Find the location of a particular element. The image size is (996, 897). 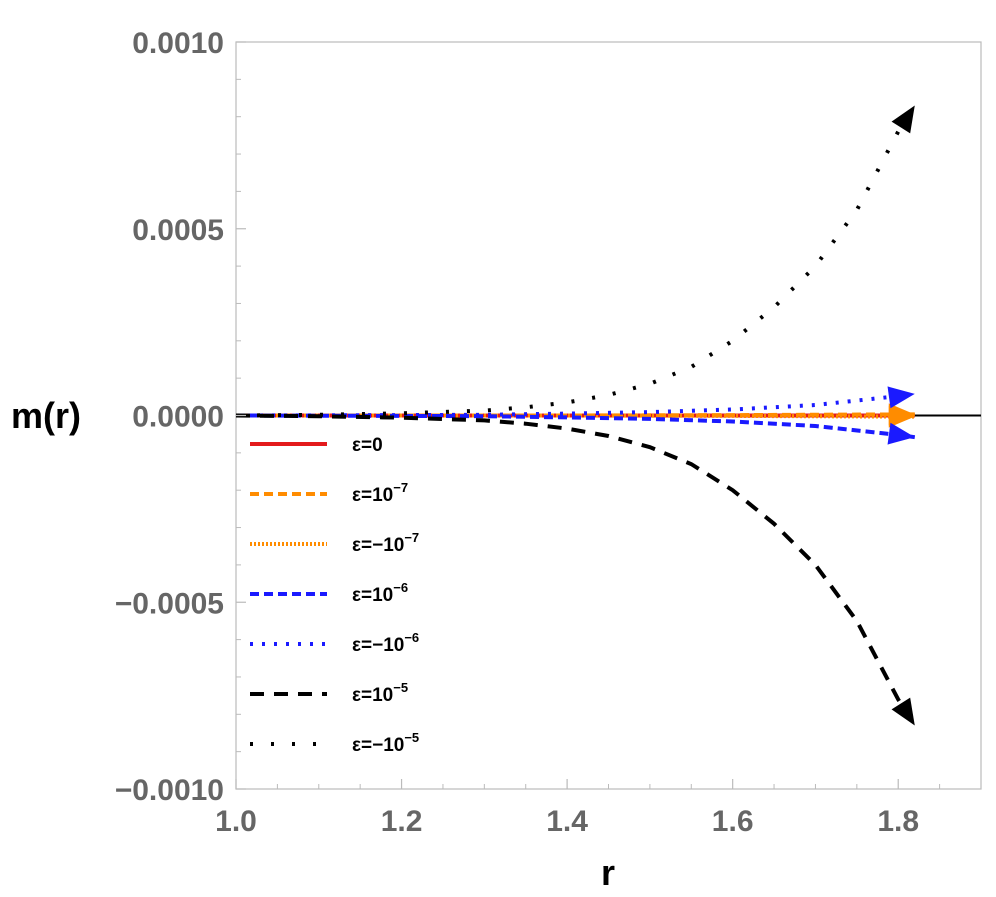

legend-label-1: ε=0 is located at coordinates (367, 445).